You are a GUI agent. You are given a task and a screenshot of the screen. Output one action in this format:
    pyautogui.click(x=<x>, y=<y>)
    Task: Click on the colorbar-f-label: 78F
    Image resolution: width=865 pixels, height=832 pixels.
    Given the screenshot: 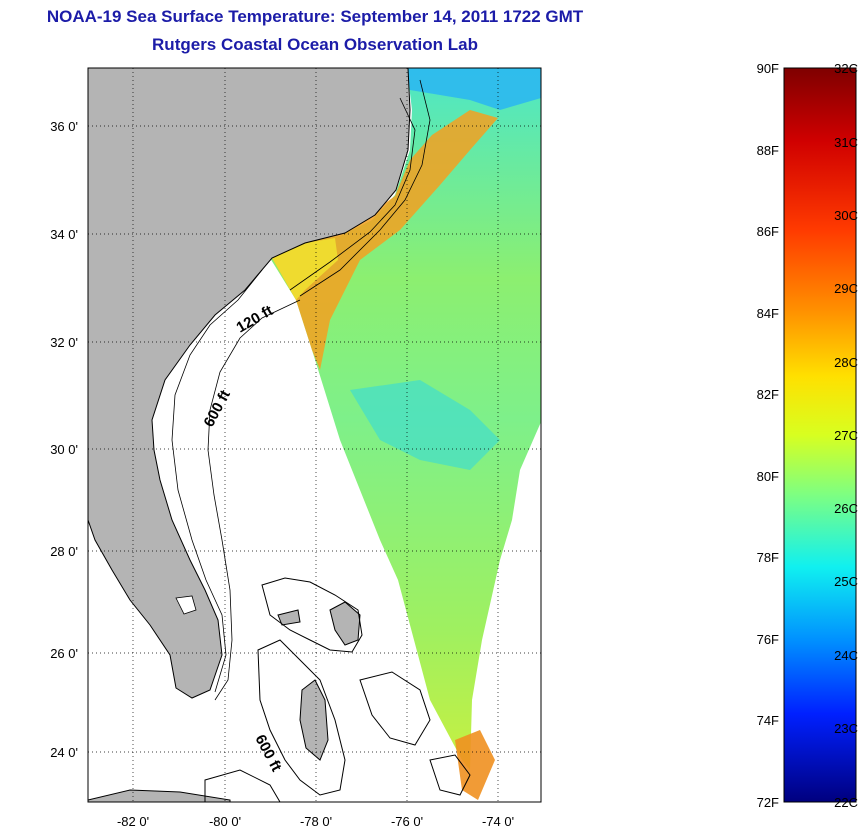 What is the action you would take?
    pyautogui.click(x=768, y=557)
    